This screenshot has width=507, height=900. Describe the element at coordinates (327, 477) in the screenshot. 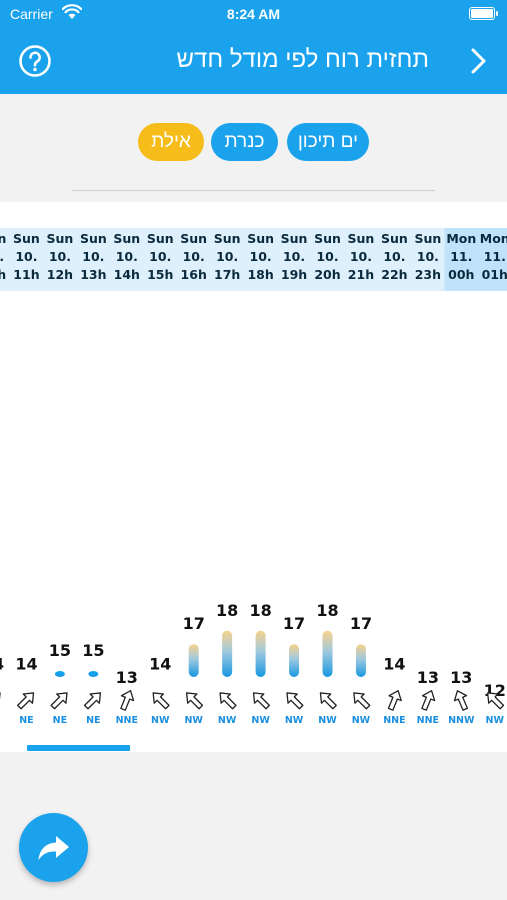

I see `forecast-column: Sun 10. 20h 18 NW` at that location.